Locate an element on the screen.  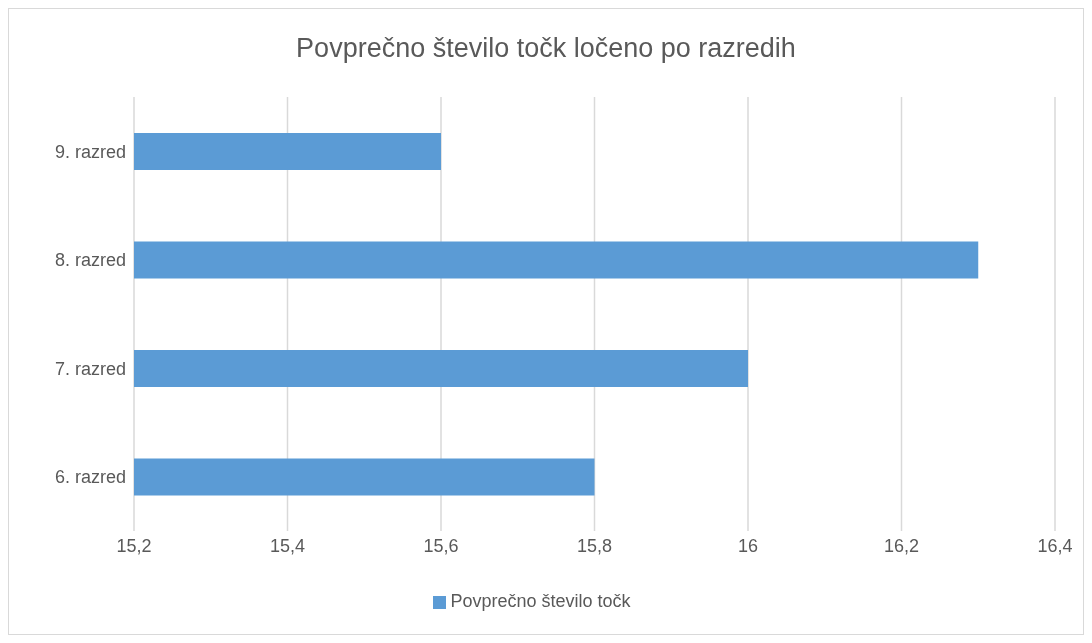
x-tick-label: 15,4 is located at coordinates (287, 545).